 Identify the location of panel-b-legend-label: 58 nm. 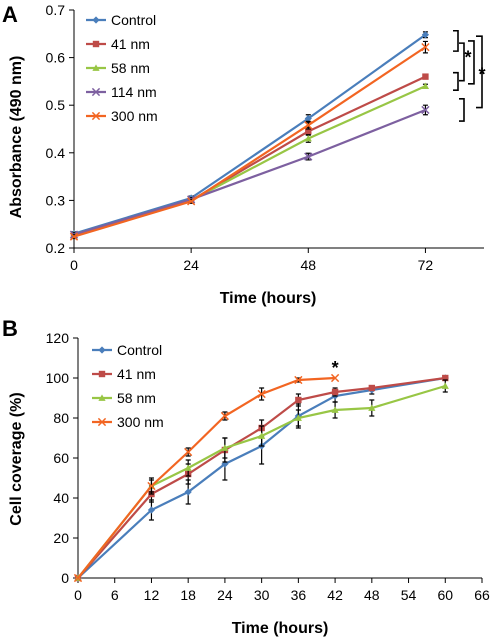
(136, 398).